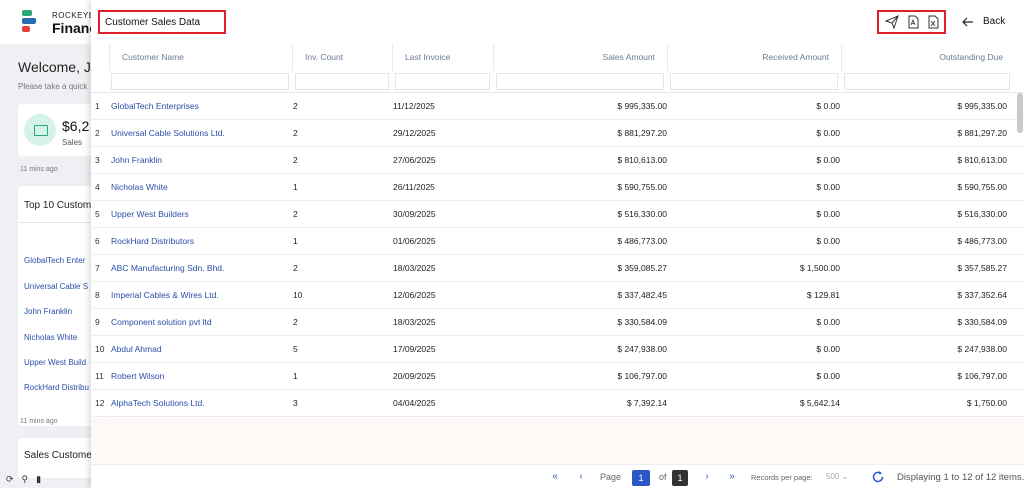 Image resolution: width=1024 pixels, height=488 pixels. Describe the element at coordinates (155, 106) in the screenshot. I see `customer-name-link: GlobalTech Enterprises` at that location.